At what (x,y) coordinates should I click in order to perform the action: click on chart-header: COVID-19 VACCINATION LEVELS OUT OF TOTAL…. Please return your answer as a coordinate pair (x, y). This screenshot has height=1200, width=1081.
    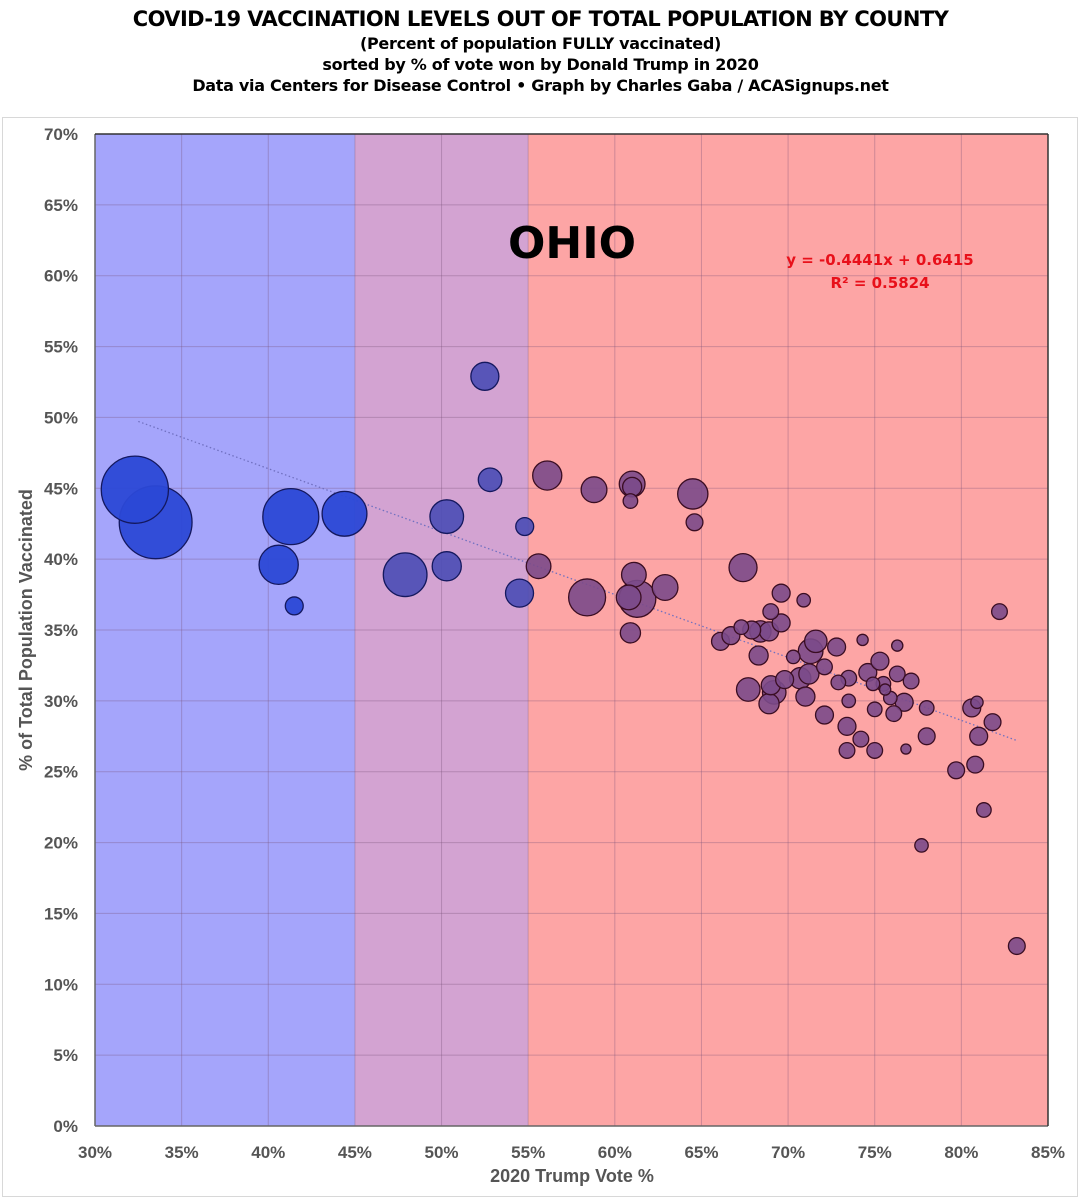
    Looking at the image, I should click on (540, 51).